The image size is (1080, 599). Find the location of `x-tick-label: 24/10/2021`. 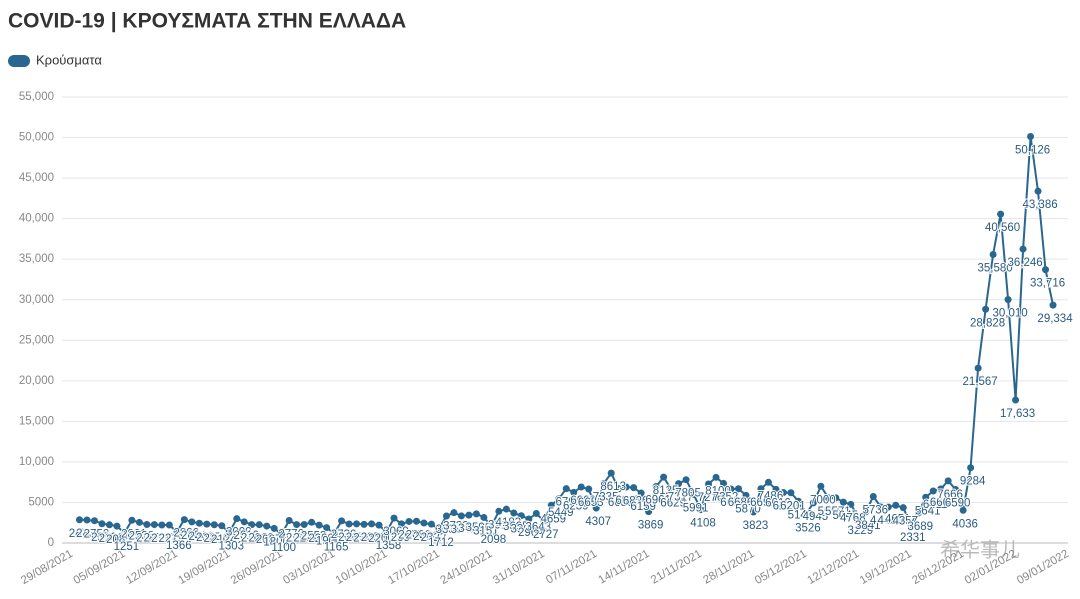

x-tick-label: 24/10/2021 is located at coordinates (467, 567).